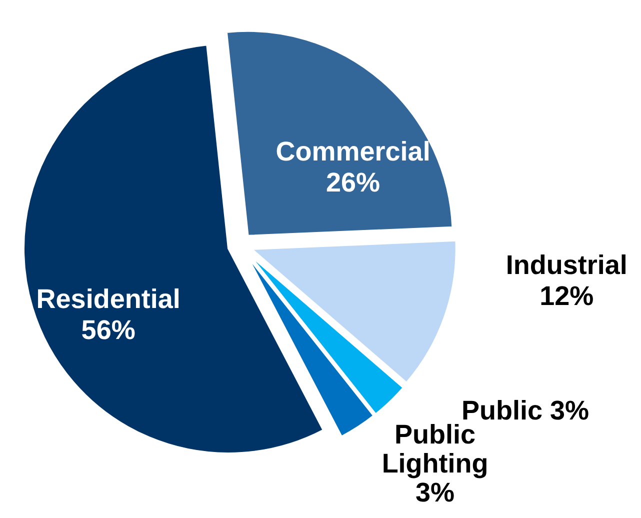  I want to click on data-label: 56%, so click(108, 330).